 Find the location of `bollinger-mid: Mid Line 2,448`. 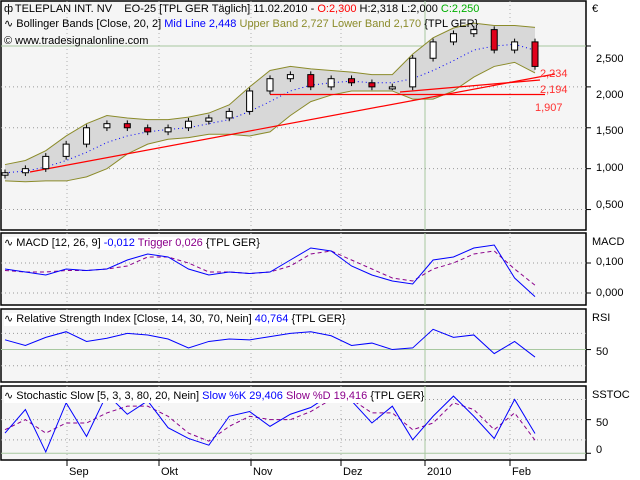

bollinger-mid: Mid Line 2,448 is located at coordinates (200, 24).